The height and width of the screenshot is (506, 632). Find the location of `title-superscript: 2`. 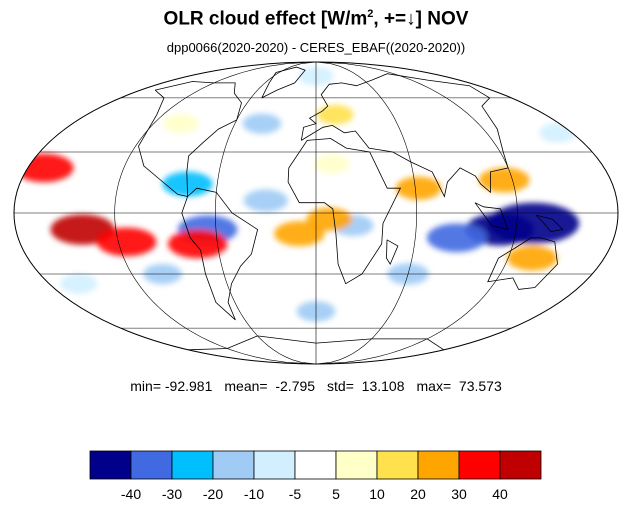

title-superscript: 2 is located at coordinates (370, 14).